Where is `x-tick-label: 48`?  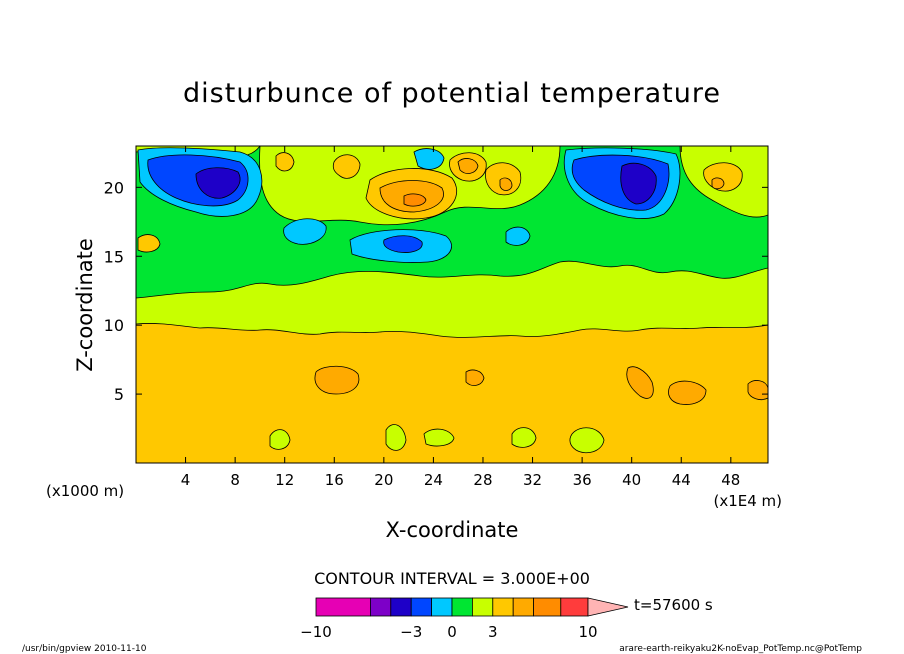 x-tick-label: 48 is located at coordinates (730, 480).